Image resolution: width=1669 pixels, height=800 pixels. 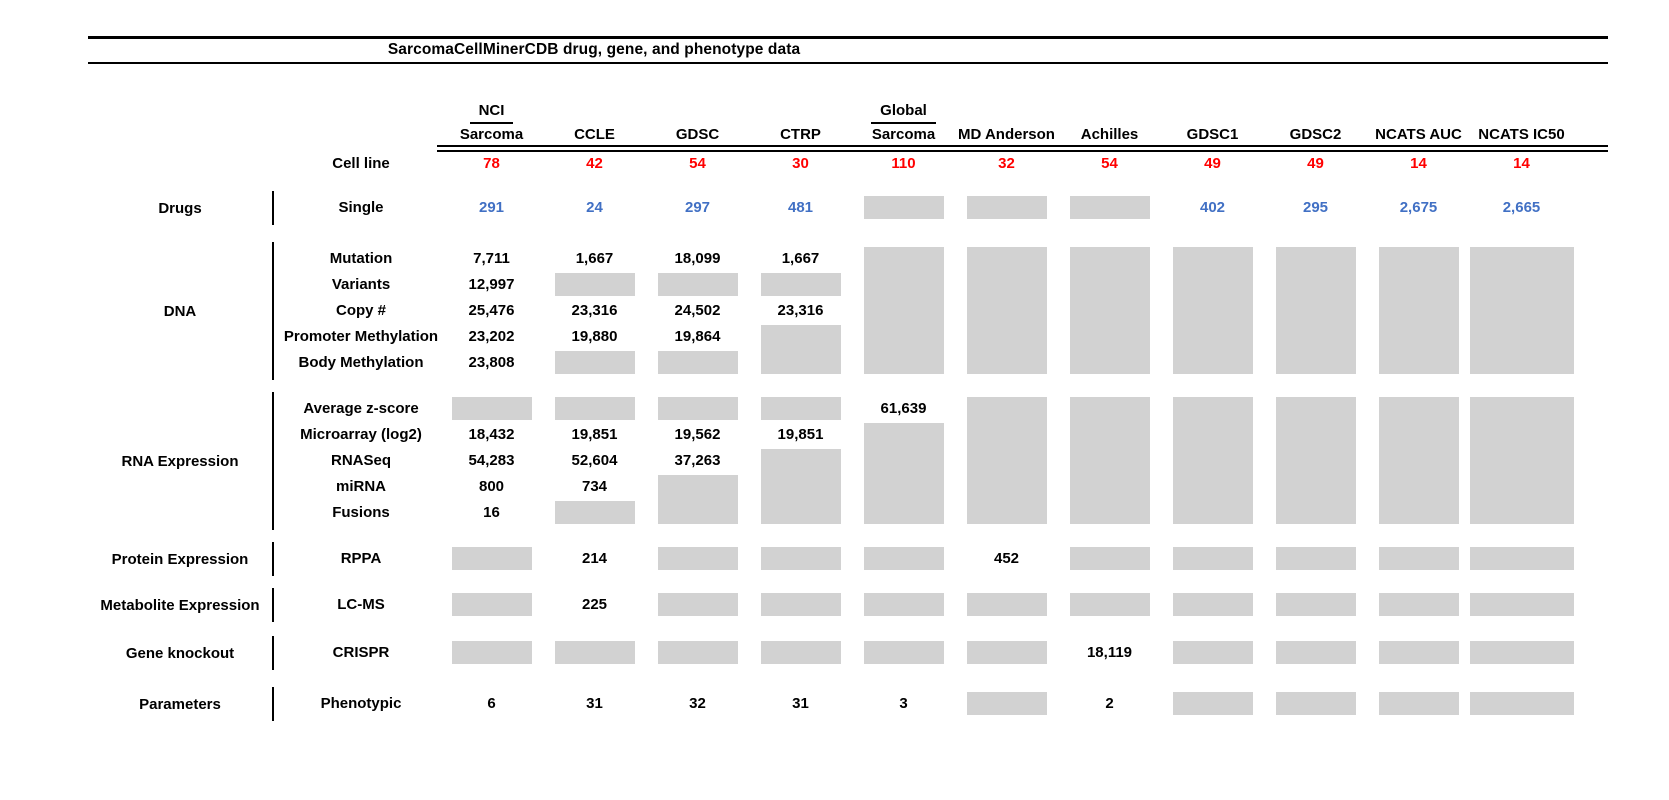 I want to click on cell-line-row: Cell line 78 42 54 30 110 32 54 49 49 14 14, so click(x=834, y=164).